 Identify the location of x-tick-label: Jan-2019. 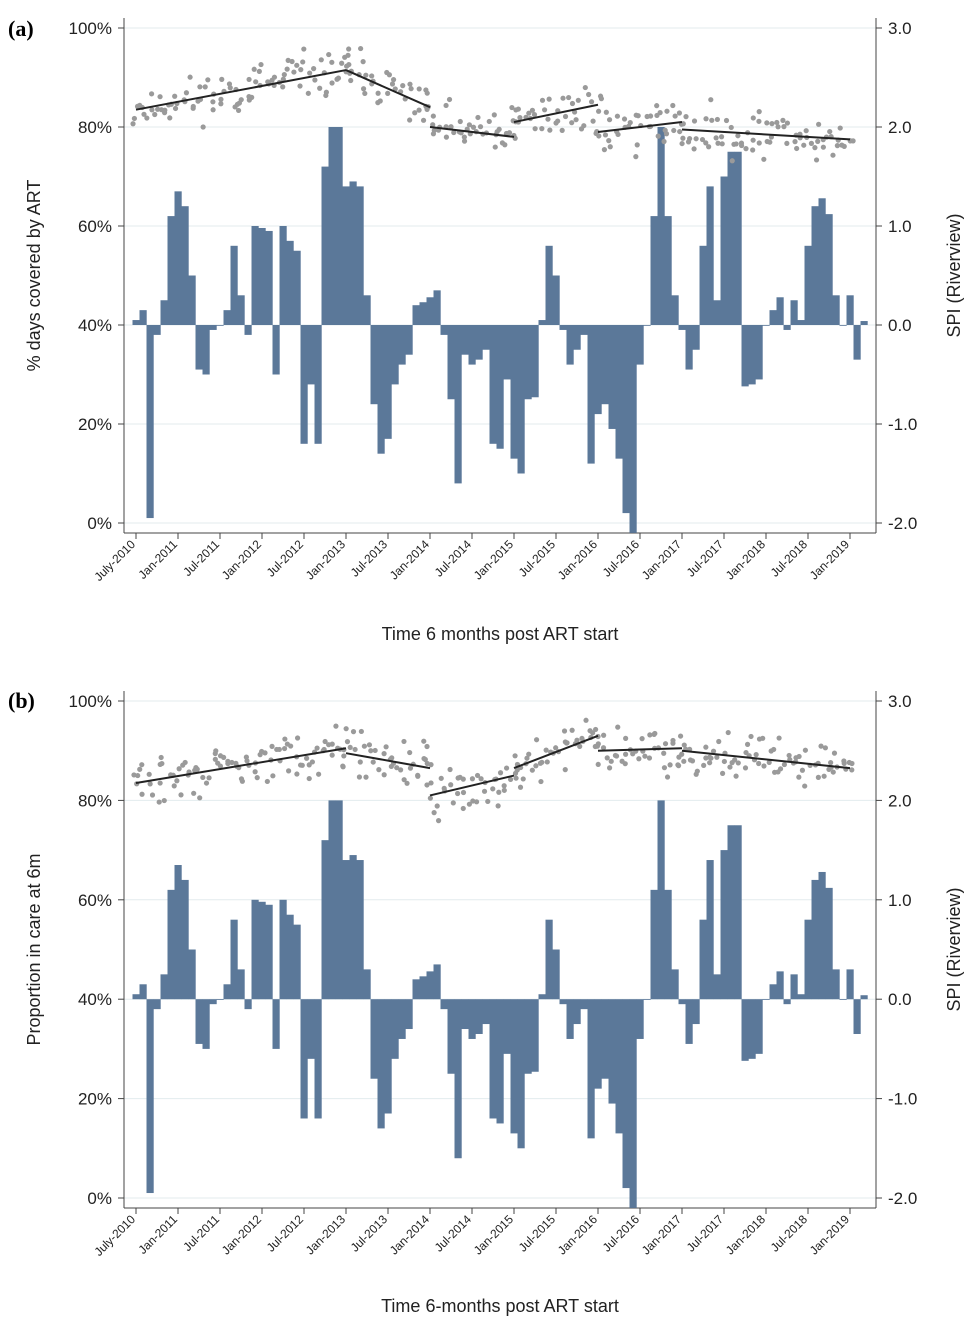
(830, 1235).